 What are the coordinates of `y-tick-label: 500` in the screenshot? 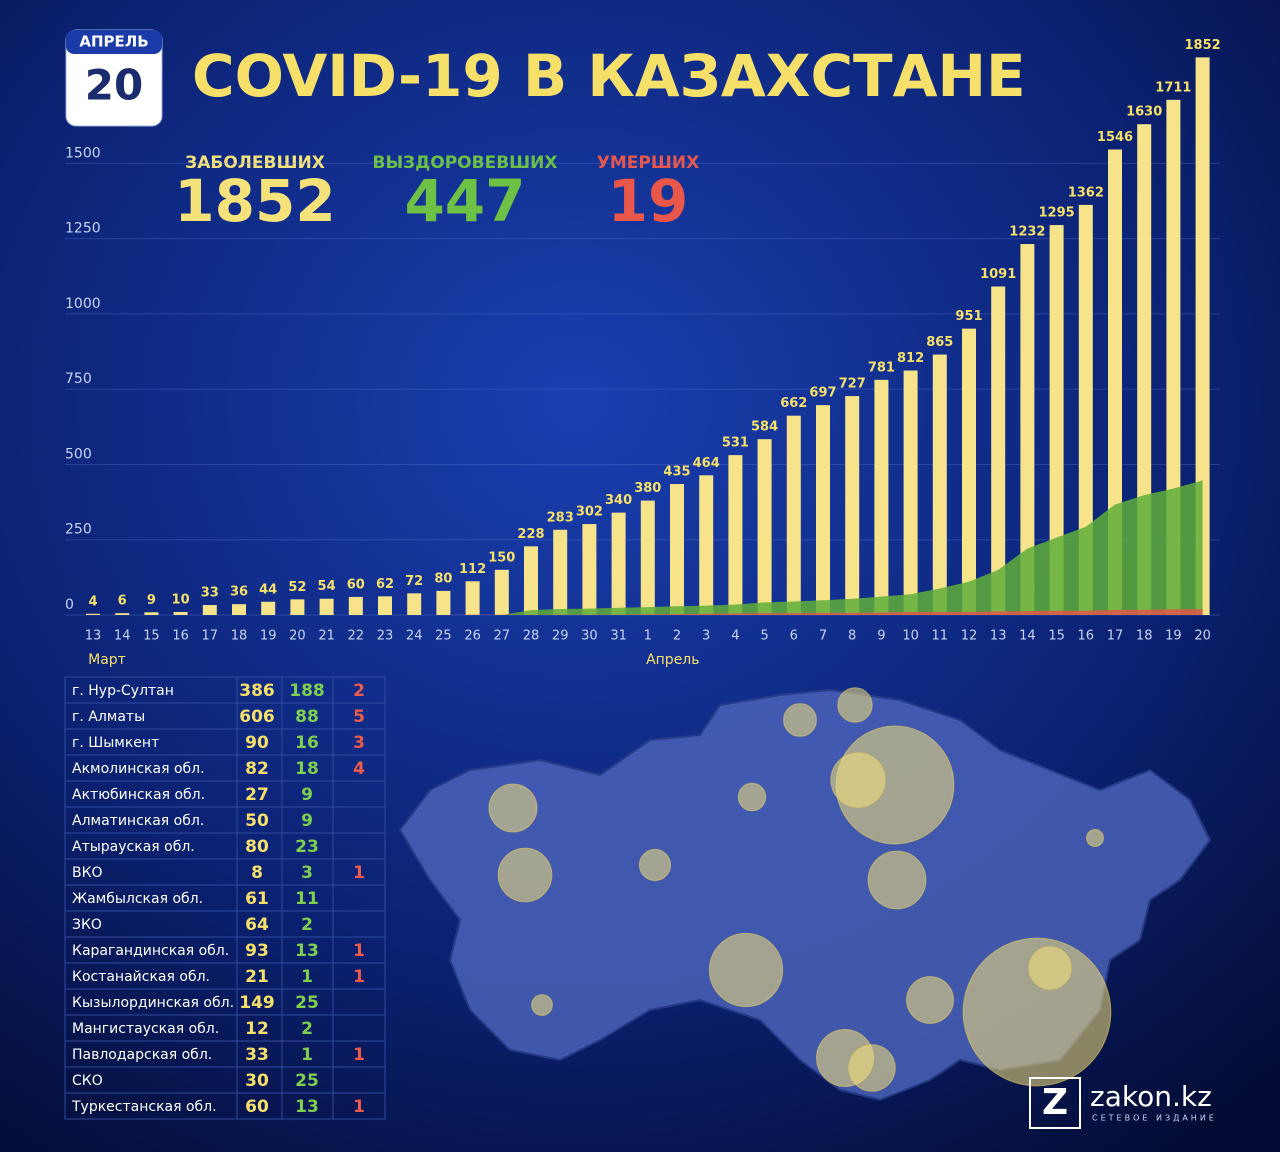 It's located at (78, 454).